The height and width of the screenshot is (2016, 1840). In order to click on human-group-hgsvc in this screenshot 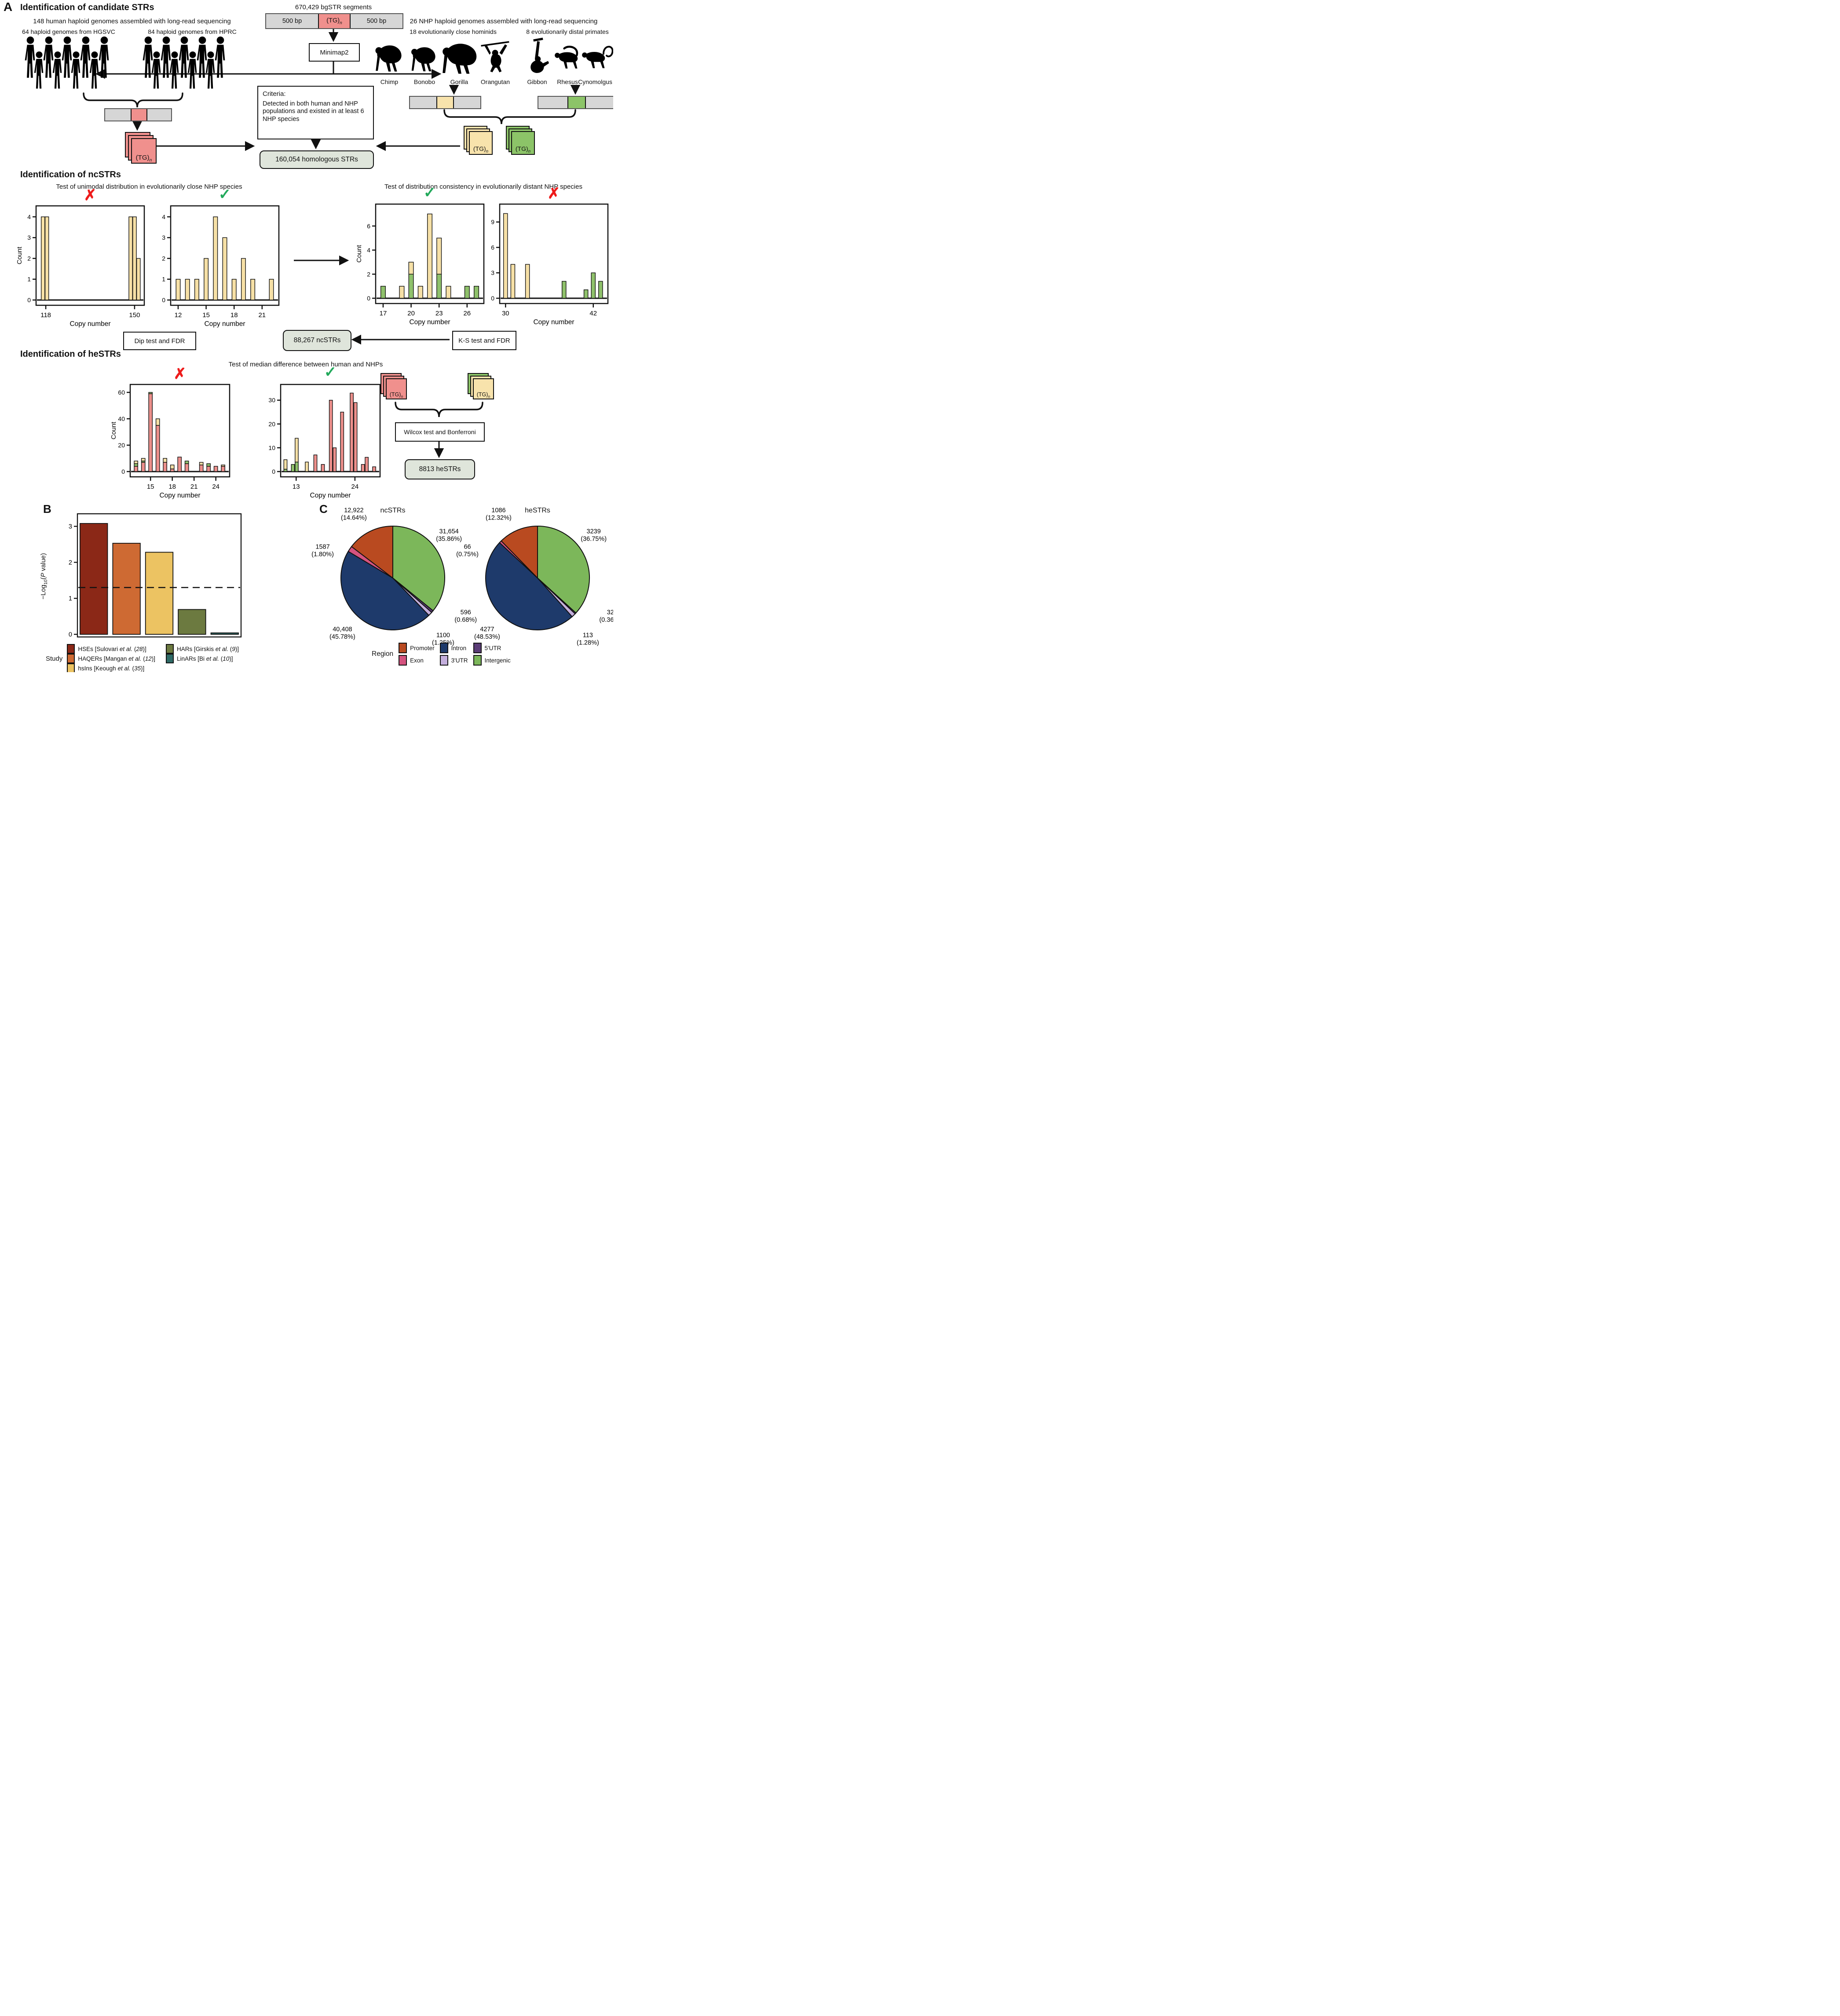, I will do `click(67, 63)`.